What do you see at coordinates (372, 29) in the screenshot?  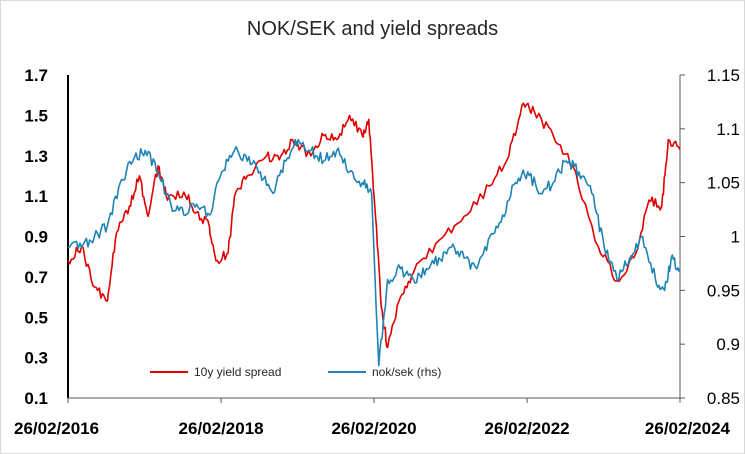 I see `chart-title: NOK/SEK and yield spreads` at bounding box center [372, 29].